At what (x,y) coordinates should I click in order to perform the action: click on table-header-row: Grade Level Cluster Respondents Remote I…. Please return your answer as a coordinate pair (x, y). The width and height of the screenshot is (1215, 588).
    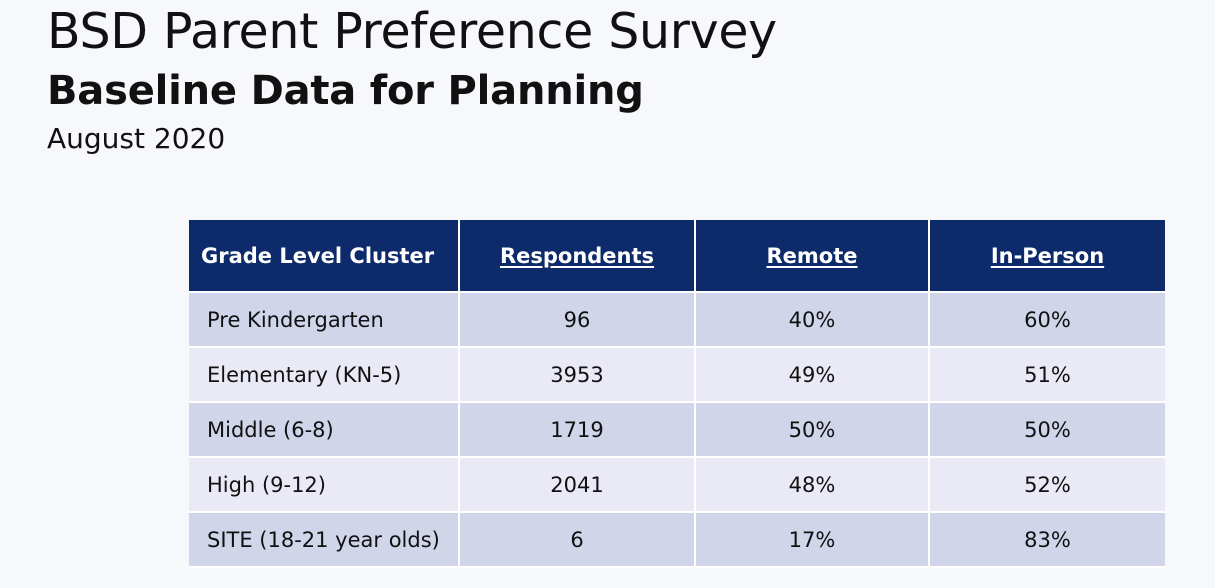
    Looking at the image, I should click on (677, 256).